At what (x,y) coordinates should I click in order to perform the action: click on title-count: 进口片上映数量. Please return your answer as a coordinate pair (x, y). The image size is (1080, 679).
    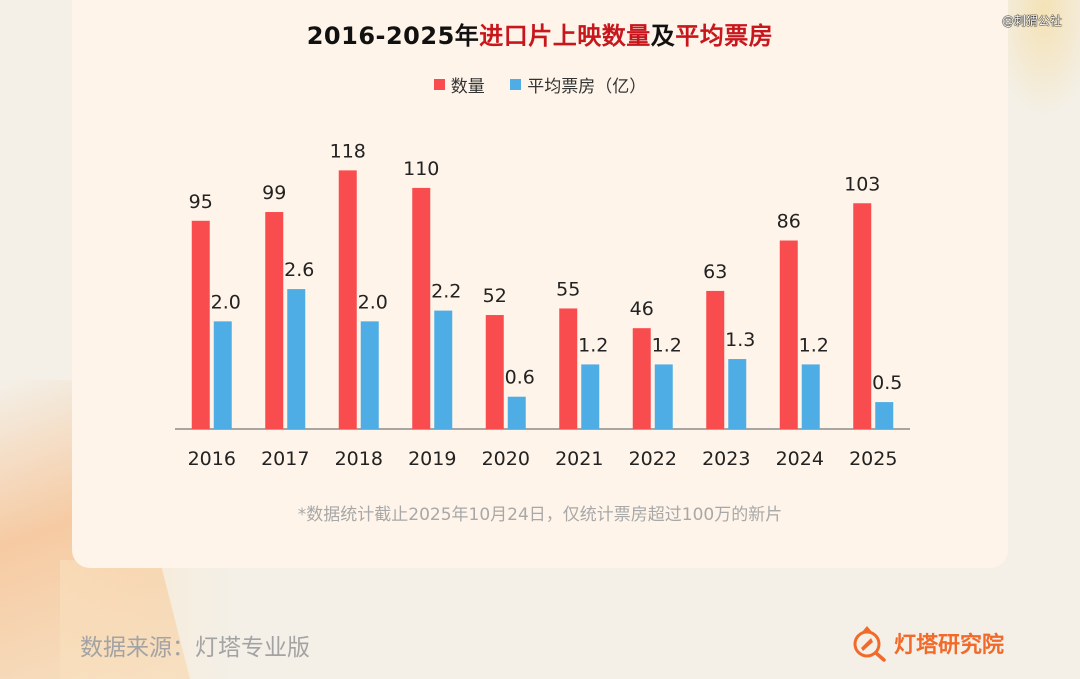
    Looking at the image, I should click on (565, 36).